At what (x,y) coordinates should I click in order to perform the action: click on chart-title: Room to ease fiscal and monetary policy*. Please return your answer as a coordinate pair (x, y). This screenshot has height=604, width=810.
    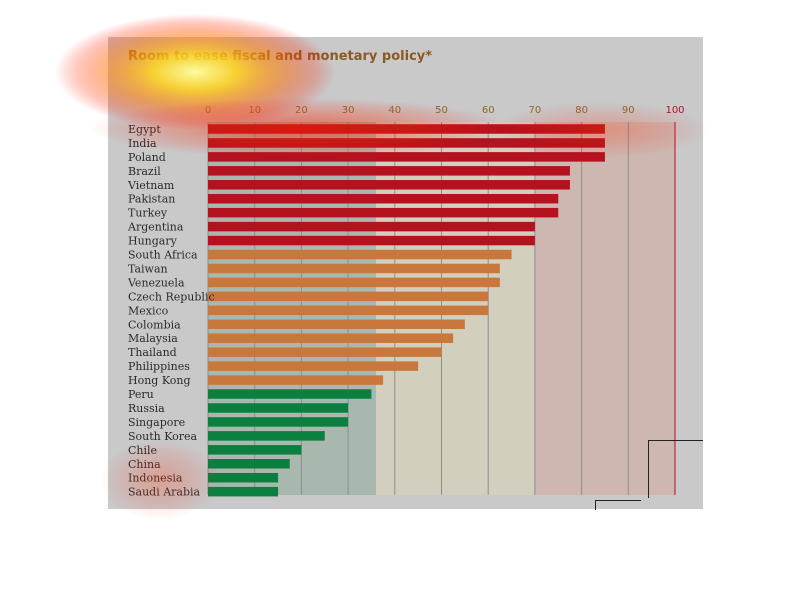
    Looking at the image, I should click on (280, 56).